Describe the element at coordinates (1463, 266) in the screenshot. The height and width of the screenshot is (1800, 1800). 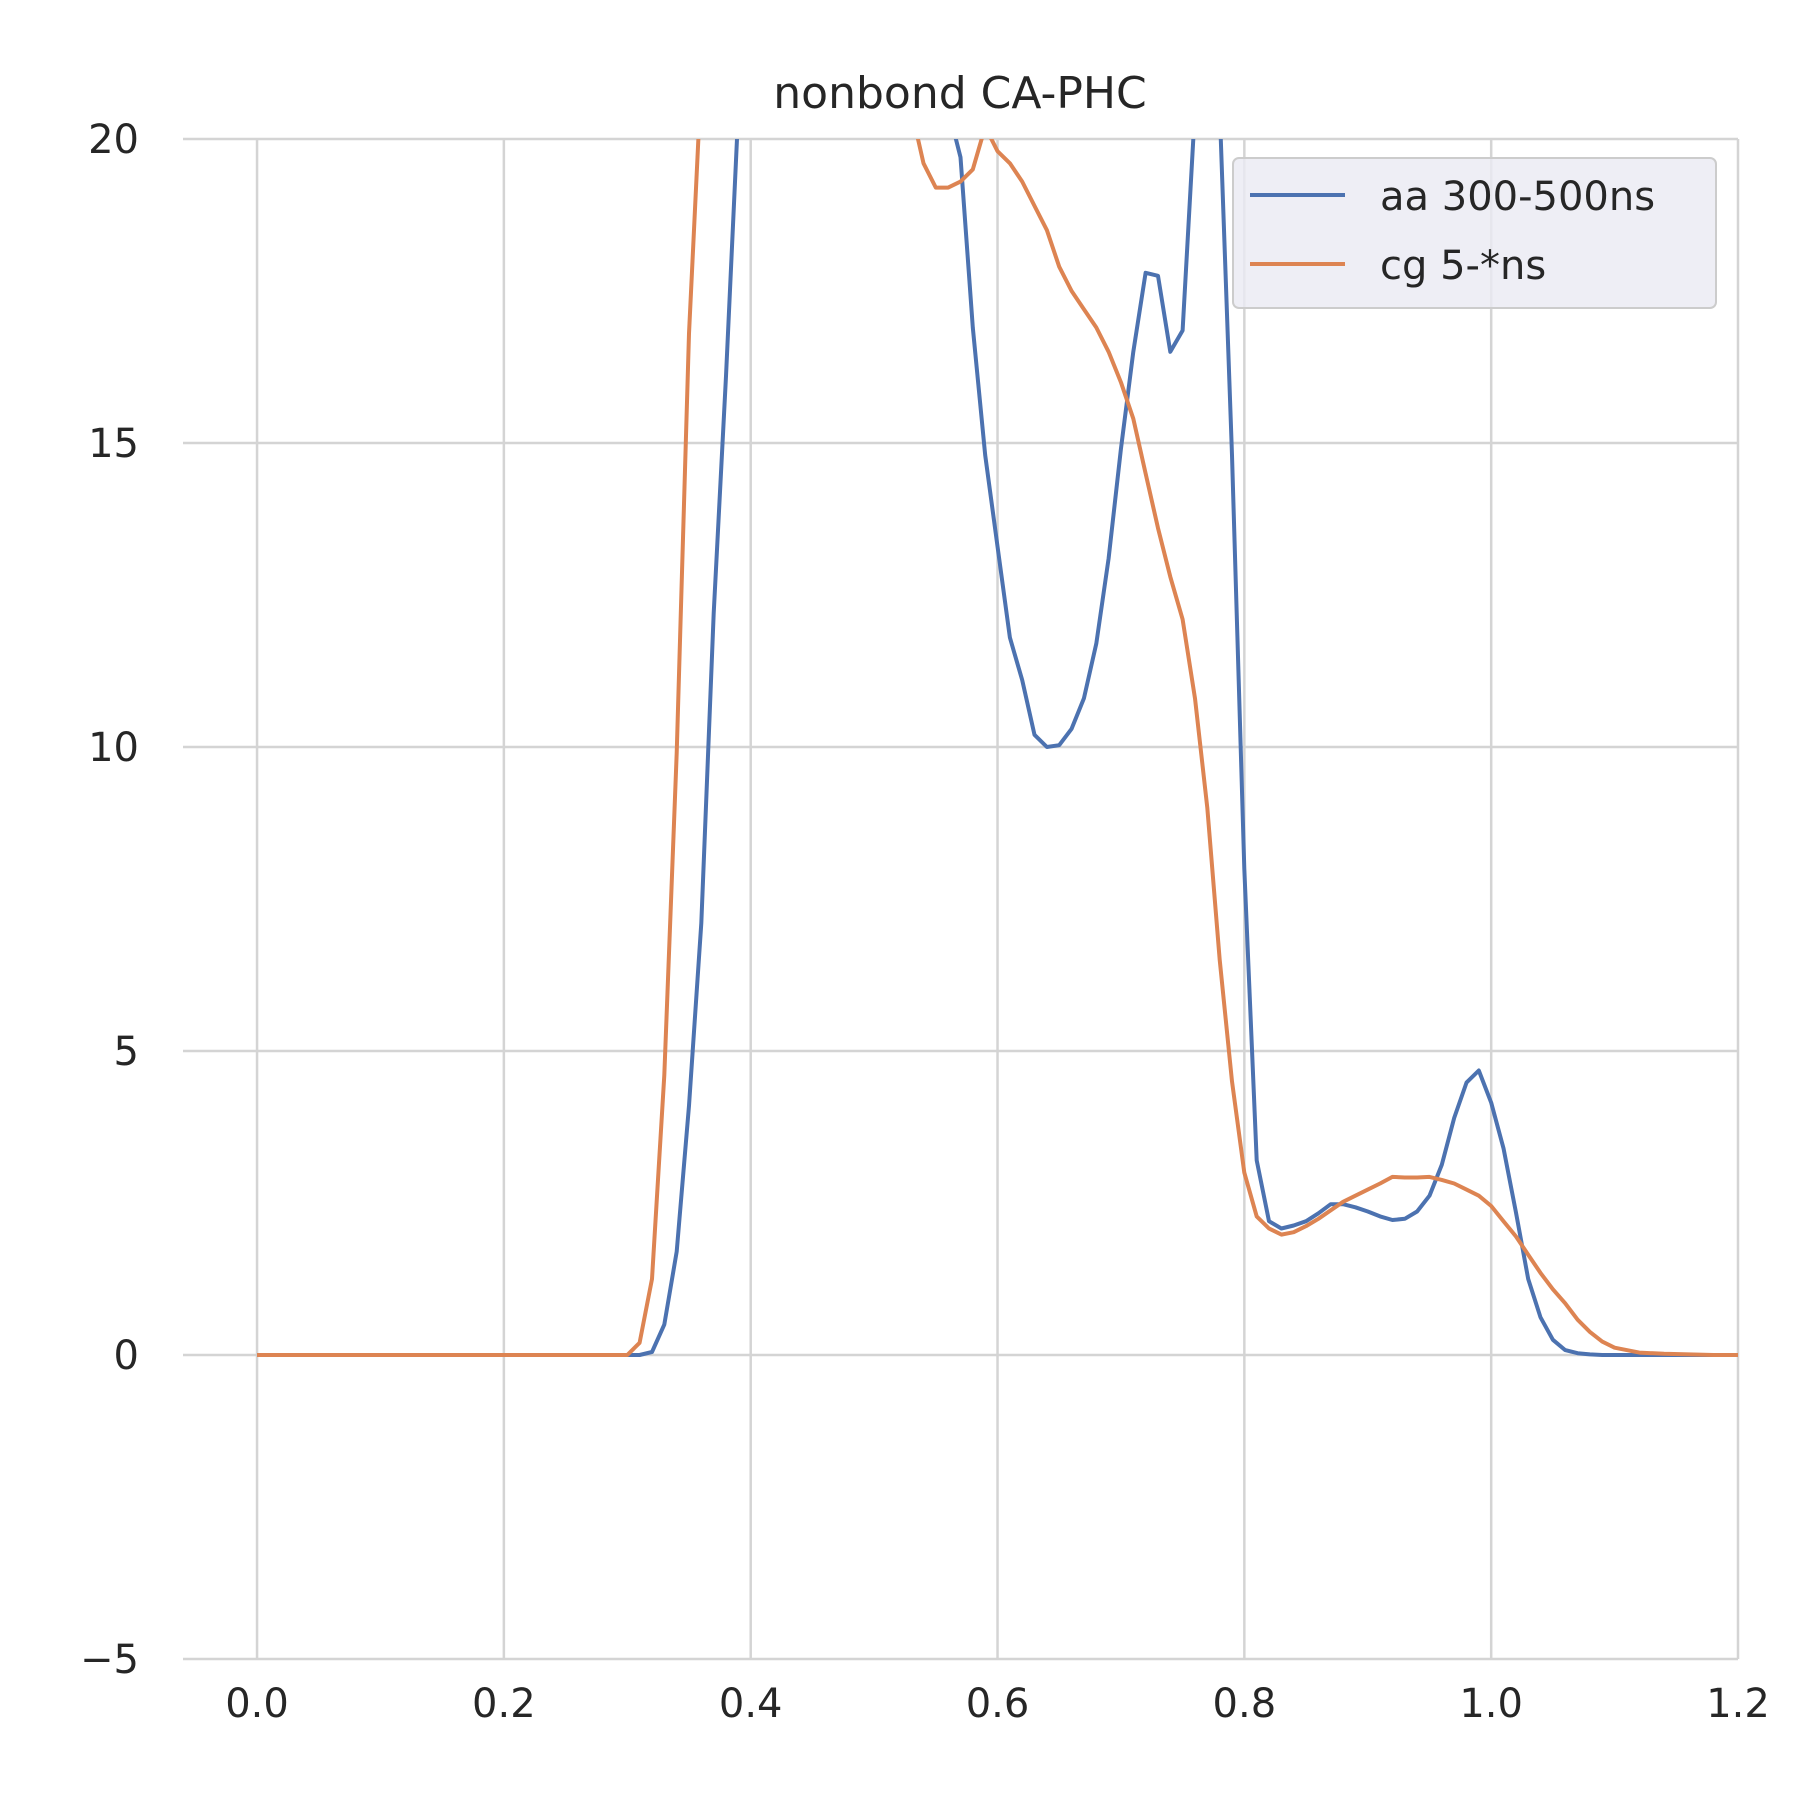
I see `legend-label-cg: cg 5-*ns` at that location.